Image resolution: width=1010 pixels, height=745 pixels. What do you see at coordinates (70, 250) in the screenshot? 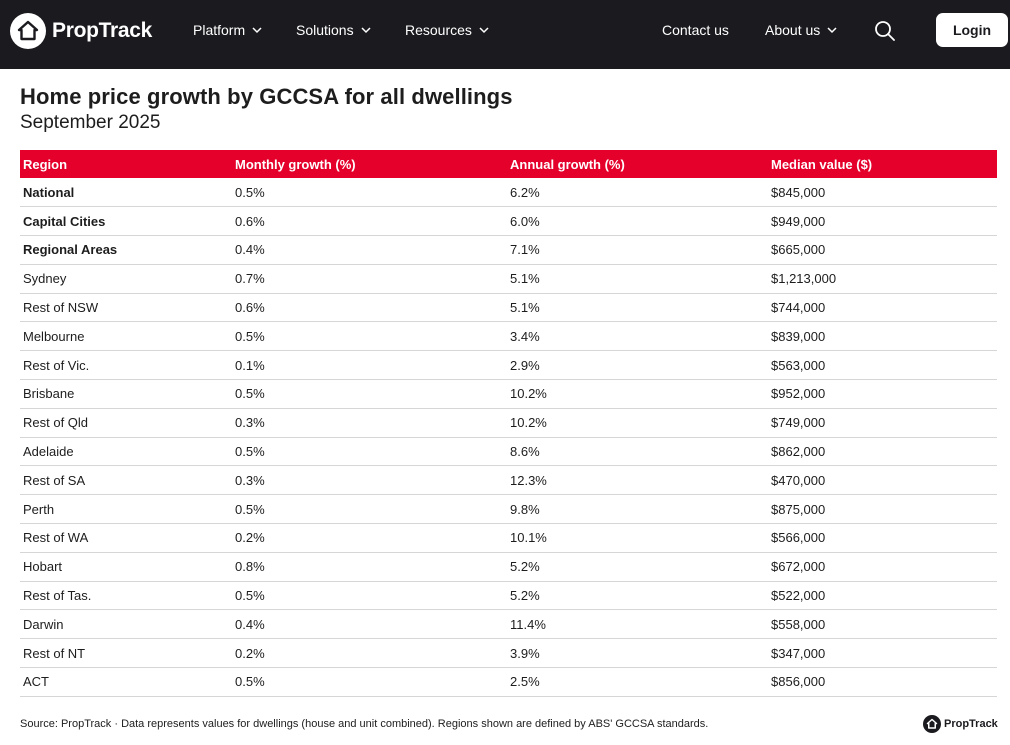
I see `cell-region: Regional Areas` at bounding box center [70, 250].